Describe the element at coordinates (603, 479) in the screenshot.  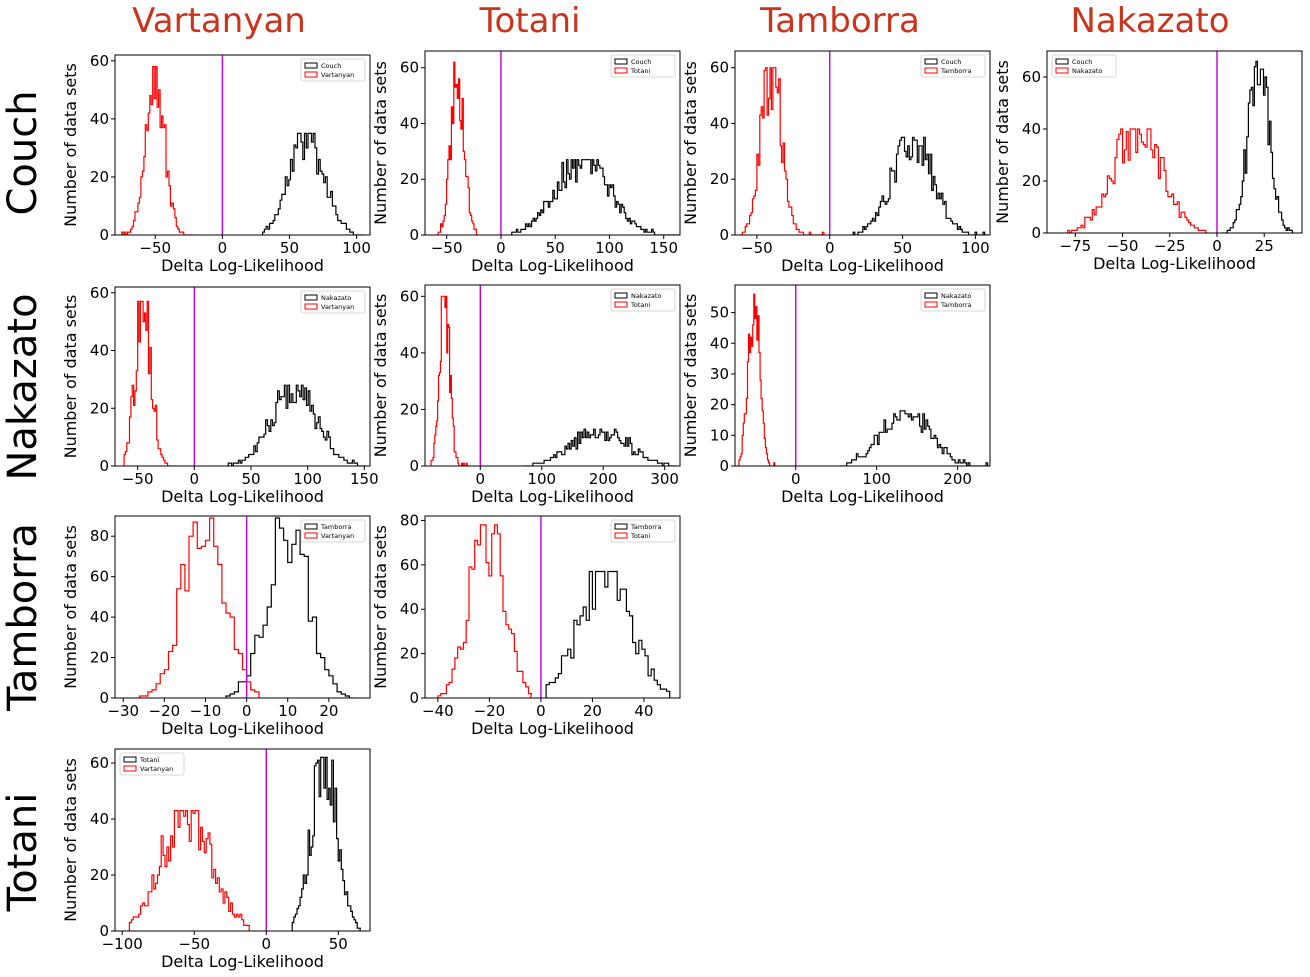
I see `x-tick-label: 200` at that location.